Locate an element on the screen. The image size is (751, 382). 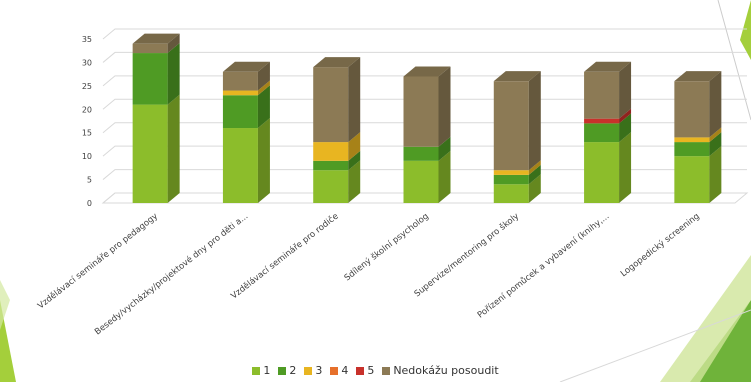
right-guide-line is located at coordinates (734, 60).